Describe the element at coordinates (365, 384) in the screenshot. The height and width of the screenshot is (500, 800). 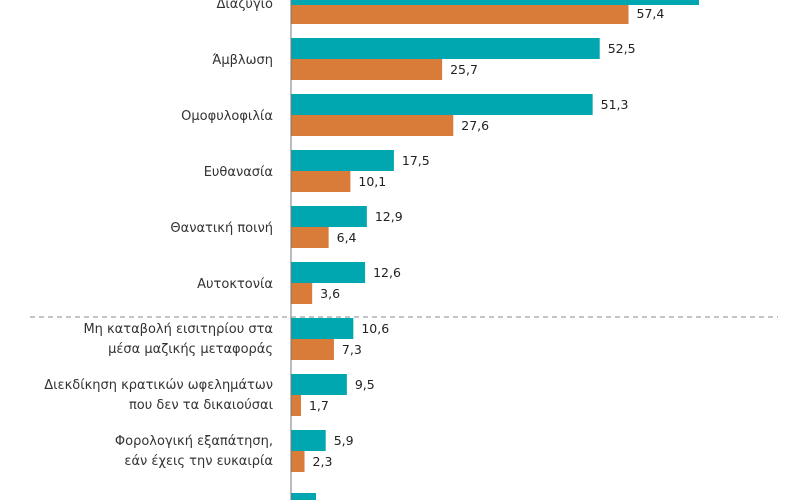
I see `value-label: 9,5` at that location.